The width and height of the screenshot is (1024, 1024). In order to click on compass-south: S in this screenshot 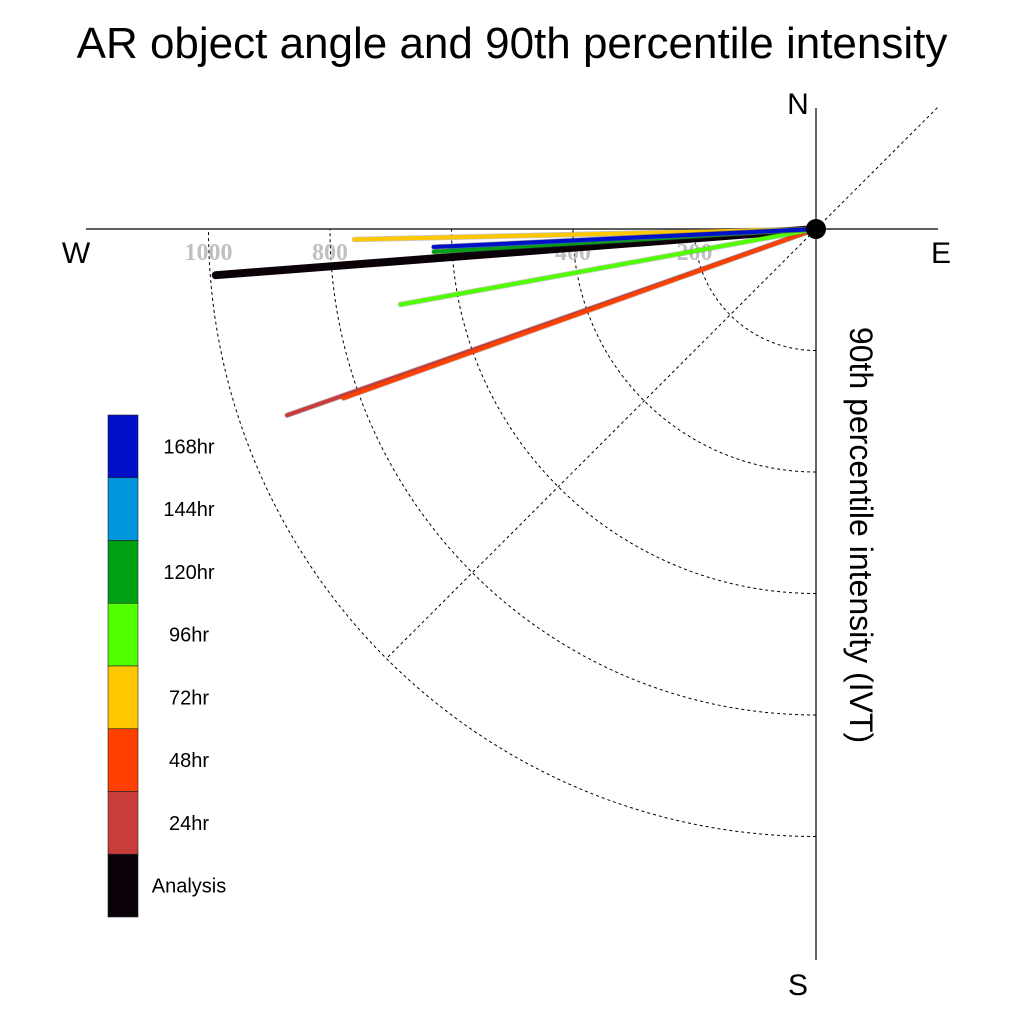, I will do `click(798, 985)`.